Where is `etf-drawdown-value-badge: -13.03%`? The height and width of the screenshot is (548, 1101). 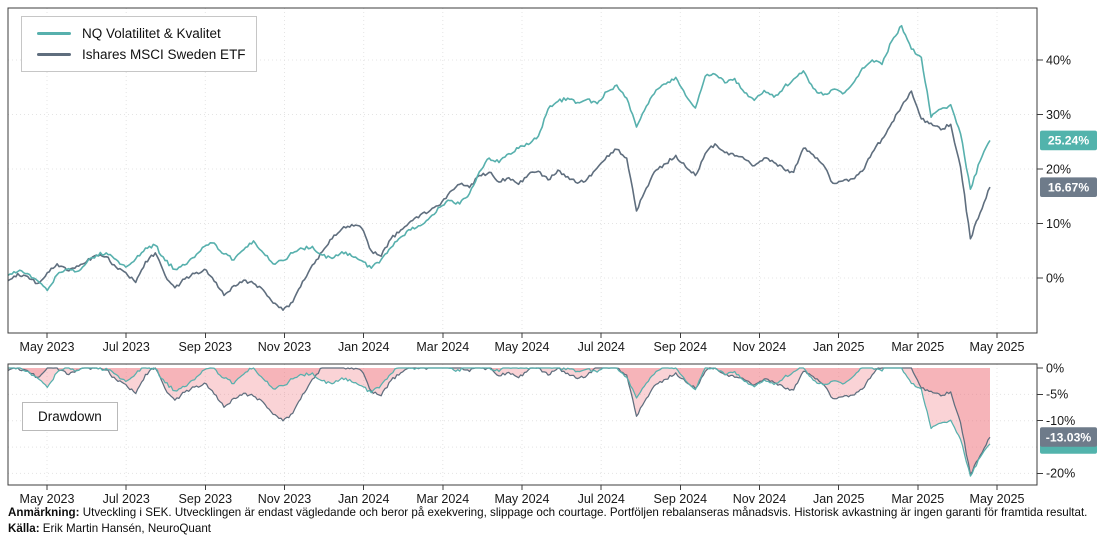 etf-drawdown-value-badge: -13.03% is located at coordinates (1068, 437).